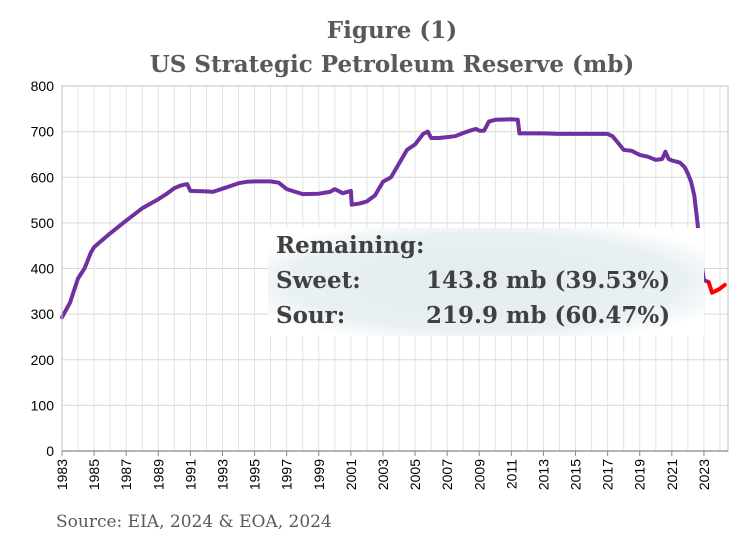 This screenshot has height=548, width=752. I want to click on y-tick-label: 0, so click(50, 451).